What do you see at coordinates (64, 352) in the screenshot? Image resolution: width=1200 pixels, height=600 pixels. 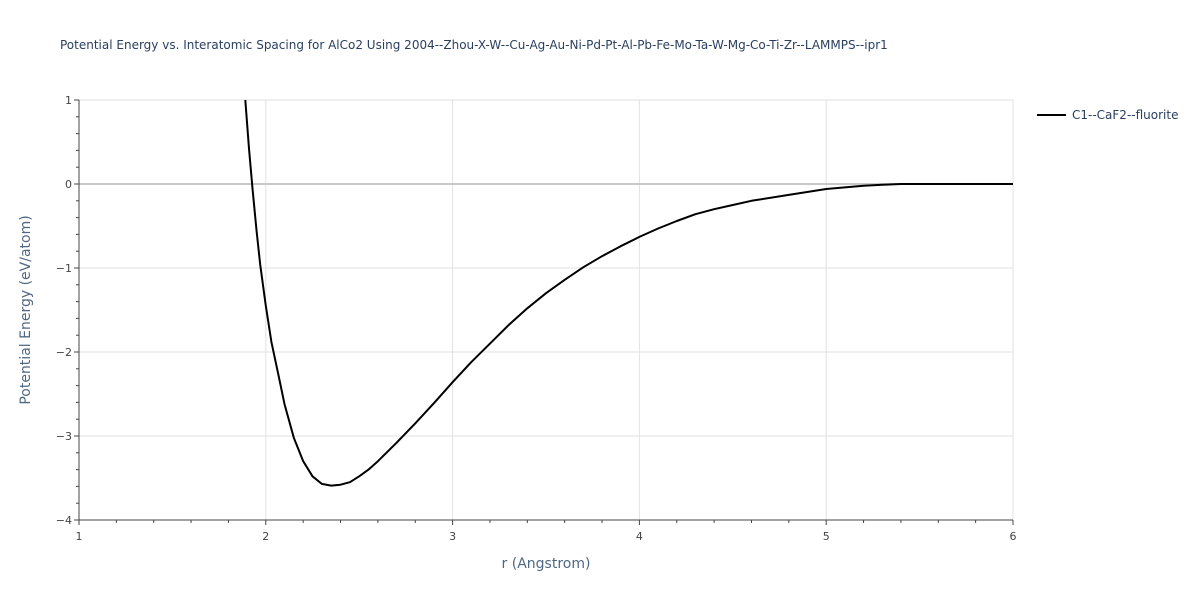 I see `y-tick-label: −2` at bounding box center [64, 352].